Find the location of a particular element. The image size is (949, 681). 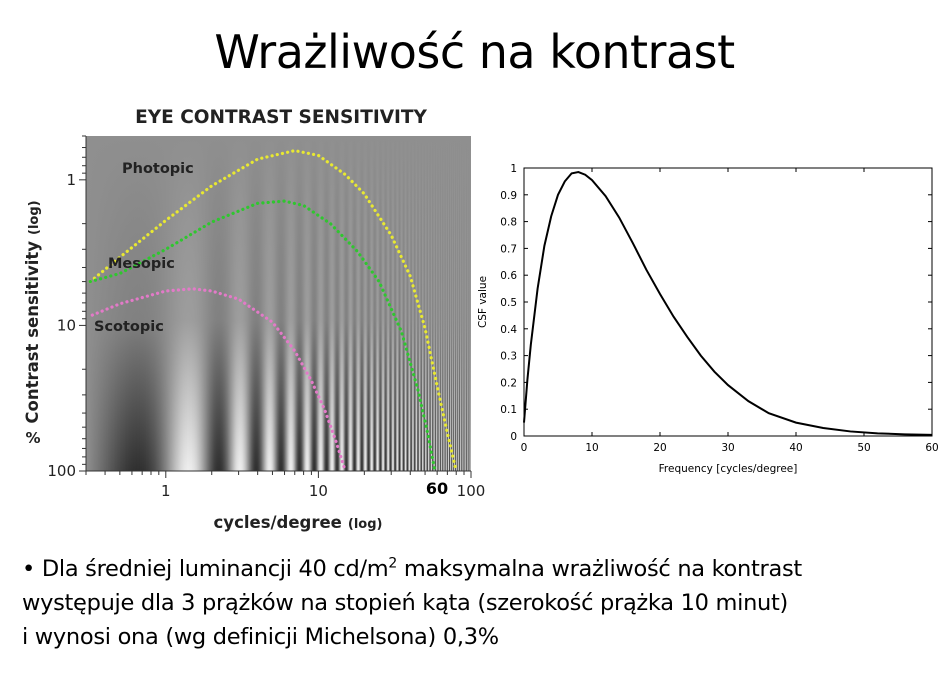

csf-x-tick-label: 50 is located at coordinates (863, 448).